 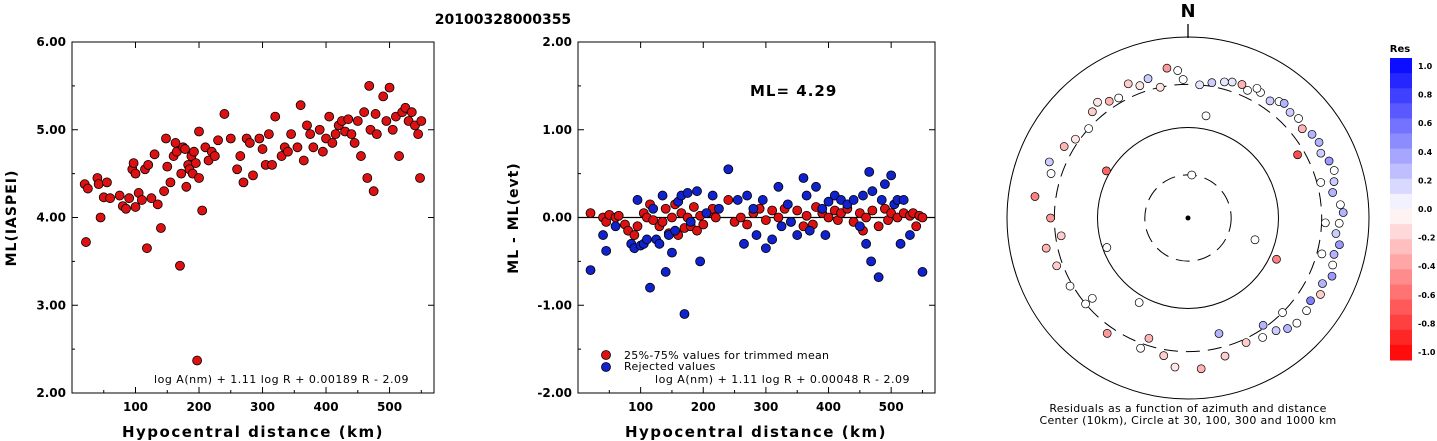 I want to click on y-axis-label: ML - ML(evt), so click(x=514, y=217).